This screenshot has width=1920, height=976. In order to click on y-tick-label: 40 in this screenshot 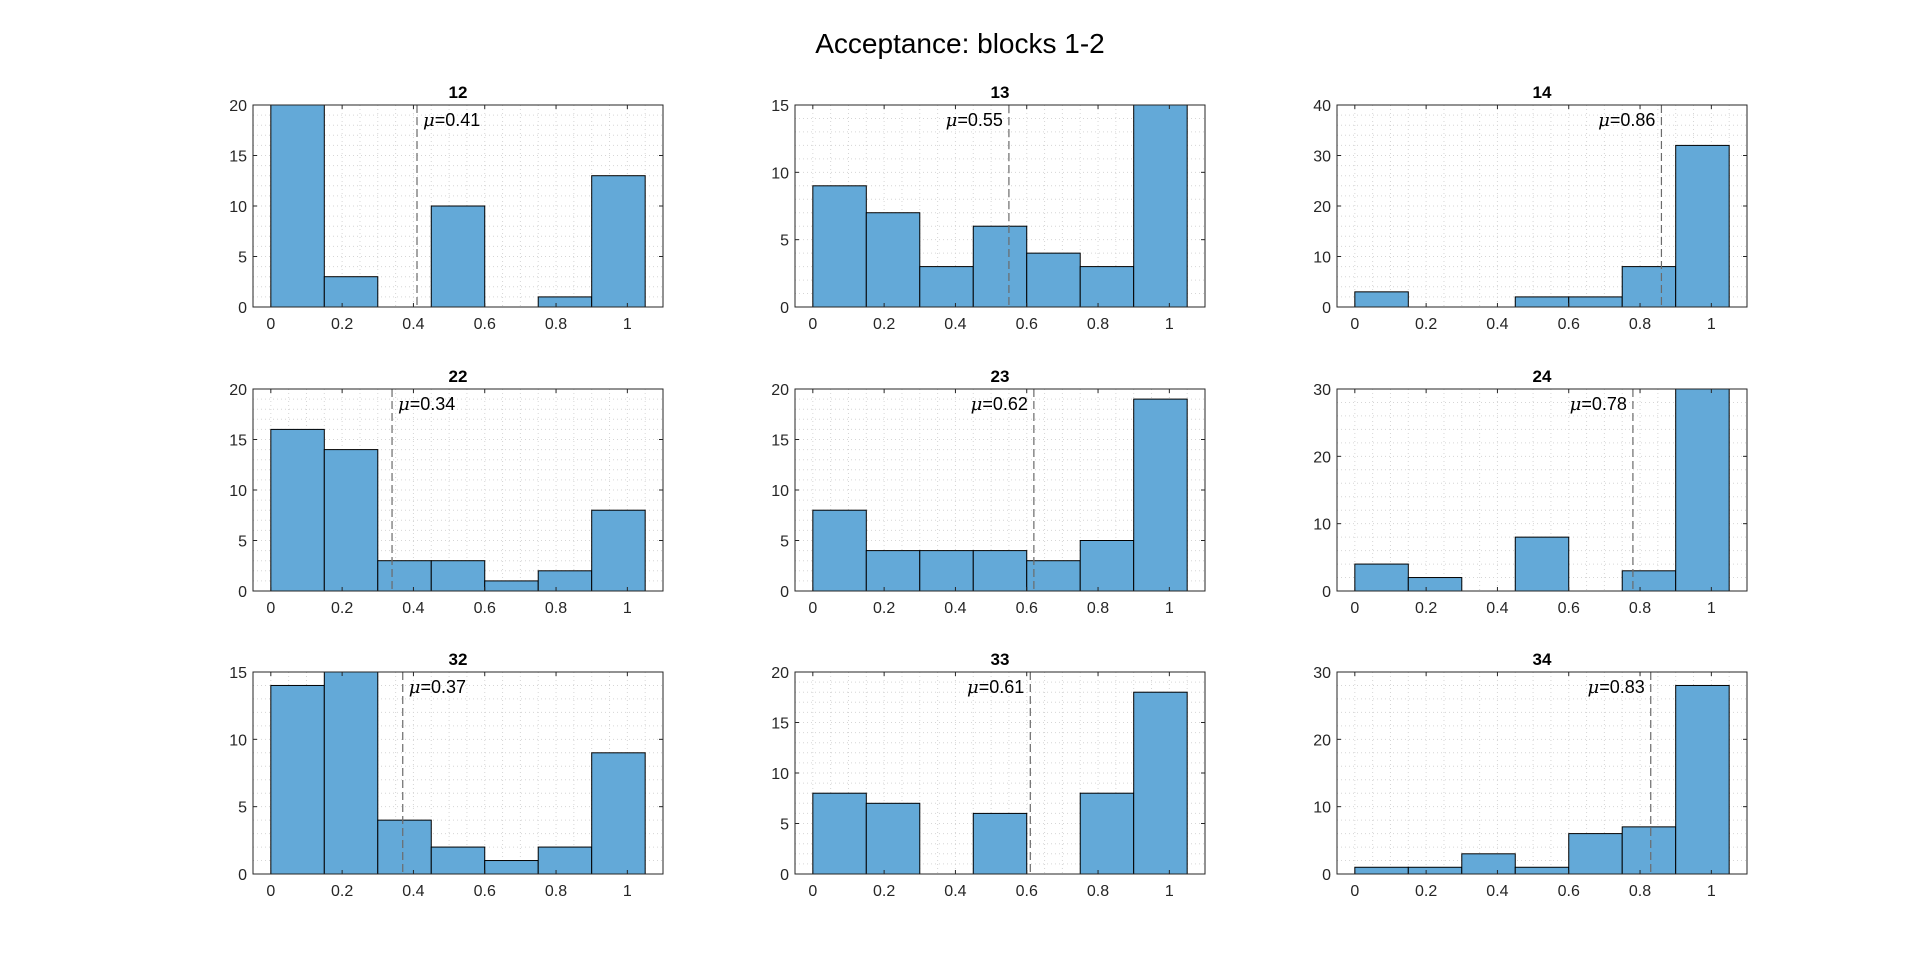, I will do `click(1322, 106)`.